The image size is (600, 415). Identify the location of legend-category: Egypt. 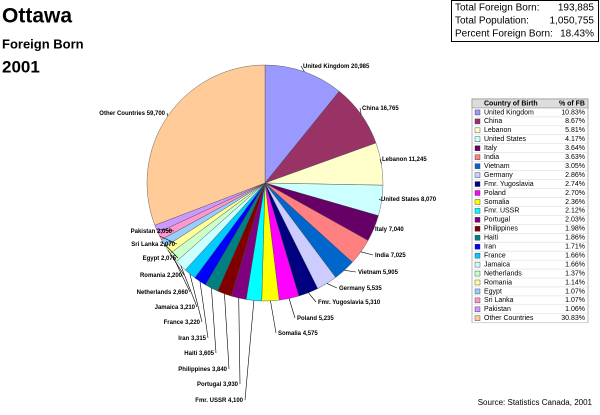
(493, 291).